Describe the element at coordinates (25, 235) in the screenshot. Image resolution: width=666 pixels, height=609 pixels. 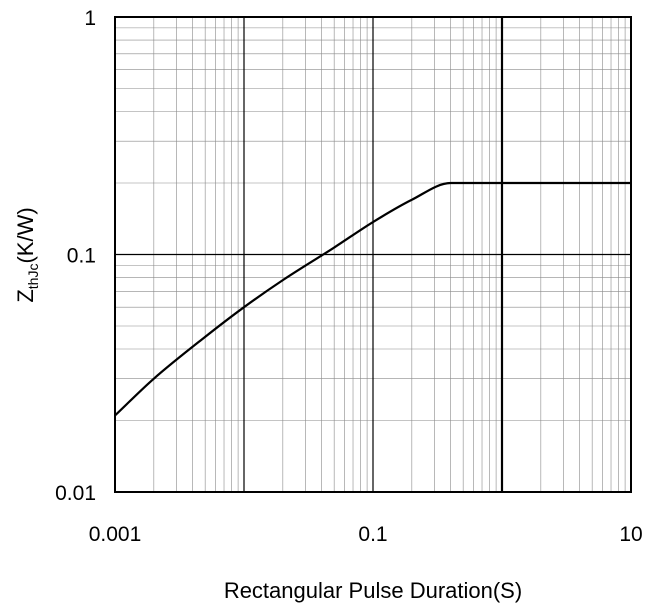
I see `y-axis-label-suffix: (K/W)` at that location.